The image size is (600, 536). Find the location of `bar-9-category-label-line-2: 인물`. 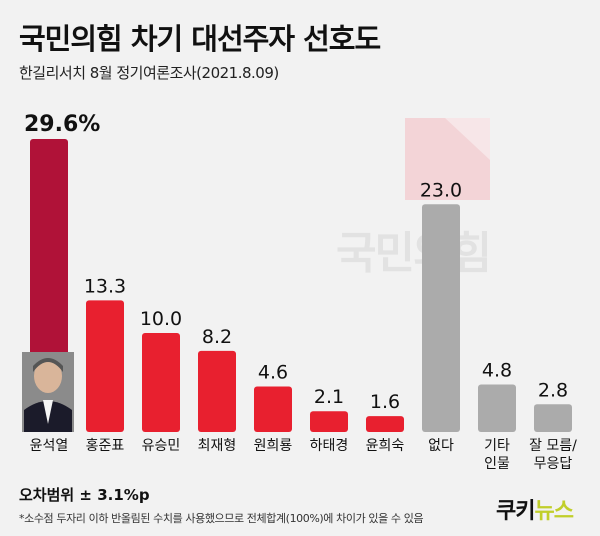

bar-9-category-label-line-2: 인물 is located at coordinates (497, 464).